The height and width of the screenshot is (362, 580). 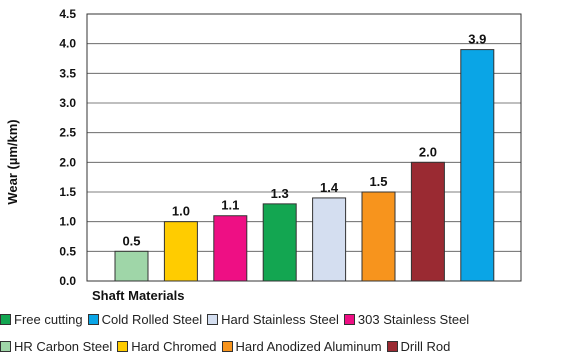 What do you see at coordinates (280, 319) in the screenshot?
I see `legend-label: Hard Stainless Steel` at bounding box center [280, 319].